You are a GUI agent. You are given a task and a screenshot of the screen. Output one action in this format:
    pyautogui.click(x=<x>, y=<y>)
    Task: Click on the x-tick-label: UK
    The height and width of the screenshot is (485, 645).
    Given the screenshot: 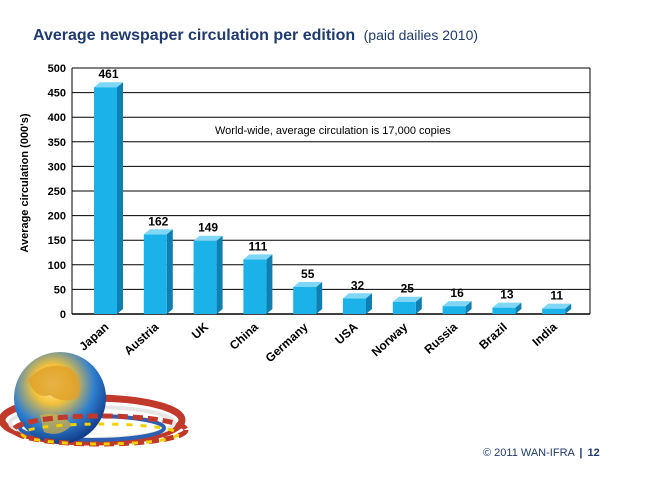 What is the action you would take?
    pyautogui.click(x=200, y=331)
    